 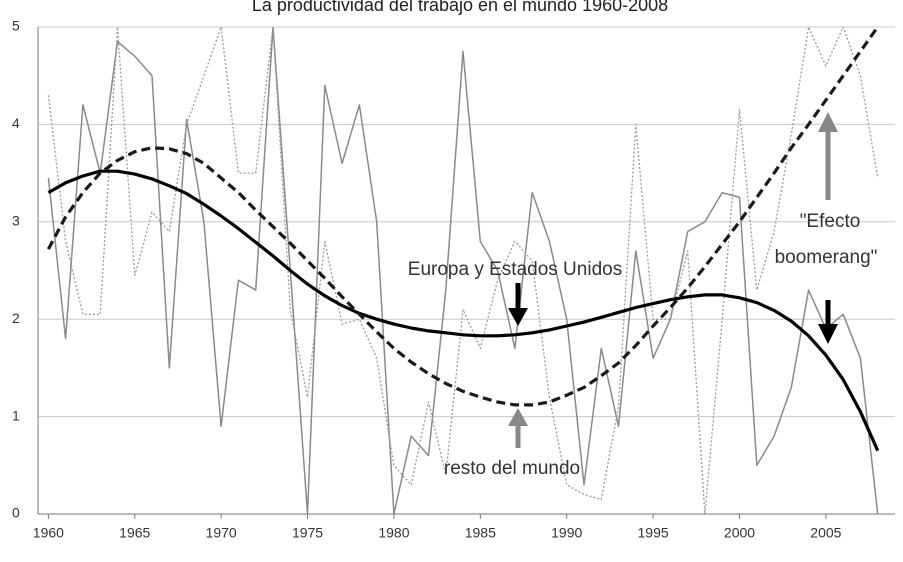 What do you see at coordinates (515, 269) in the screenshot?
I see `annotation: Europa y Estados Unidos` at bounding box center [515, 269].